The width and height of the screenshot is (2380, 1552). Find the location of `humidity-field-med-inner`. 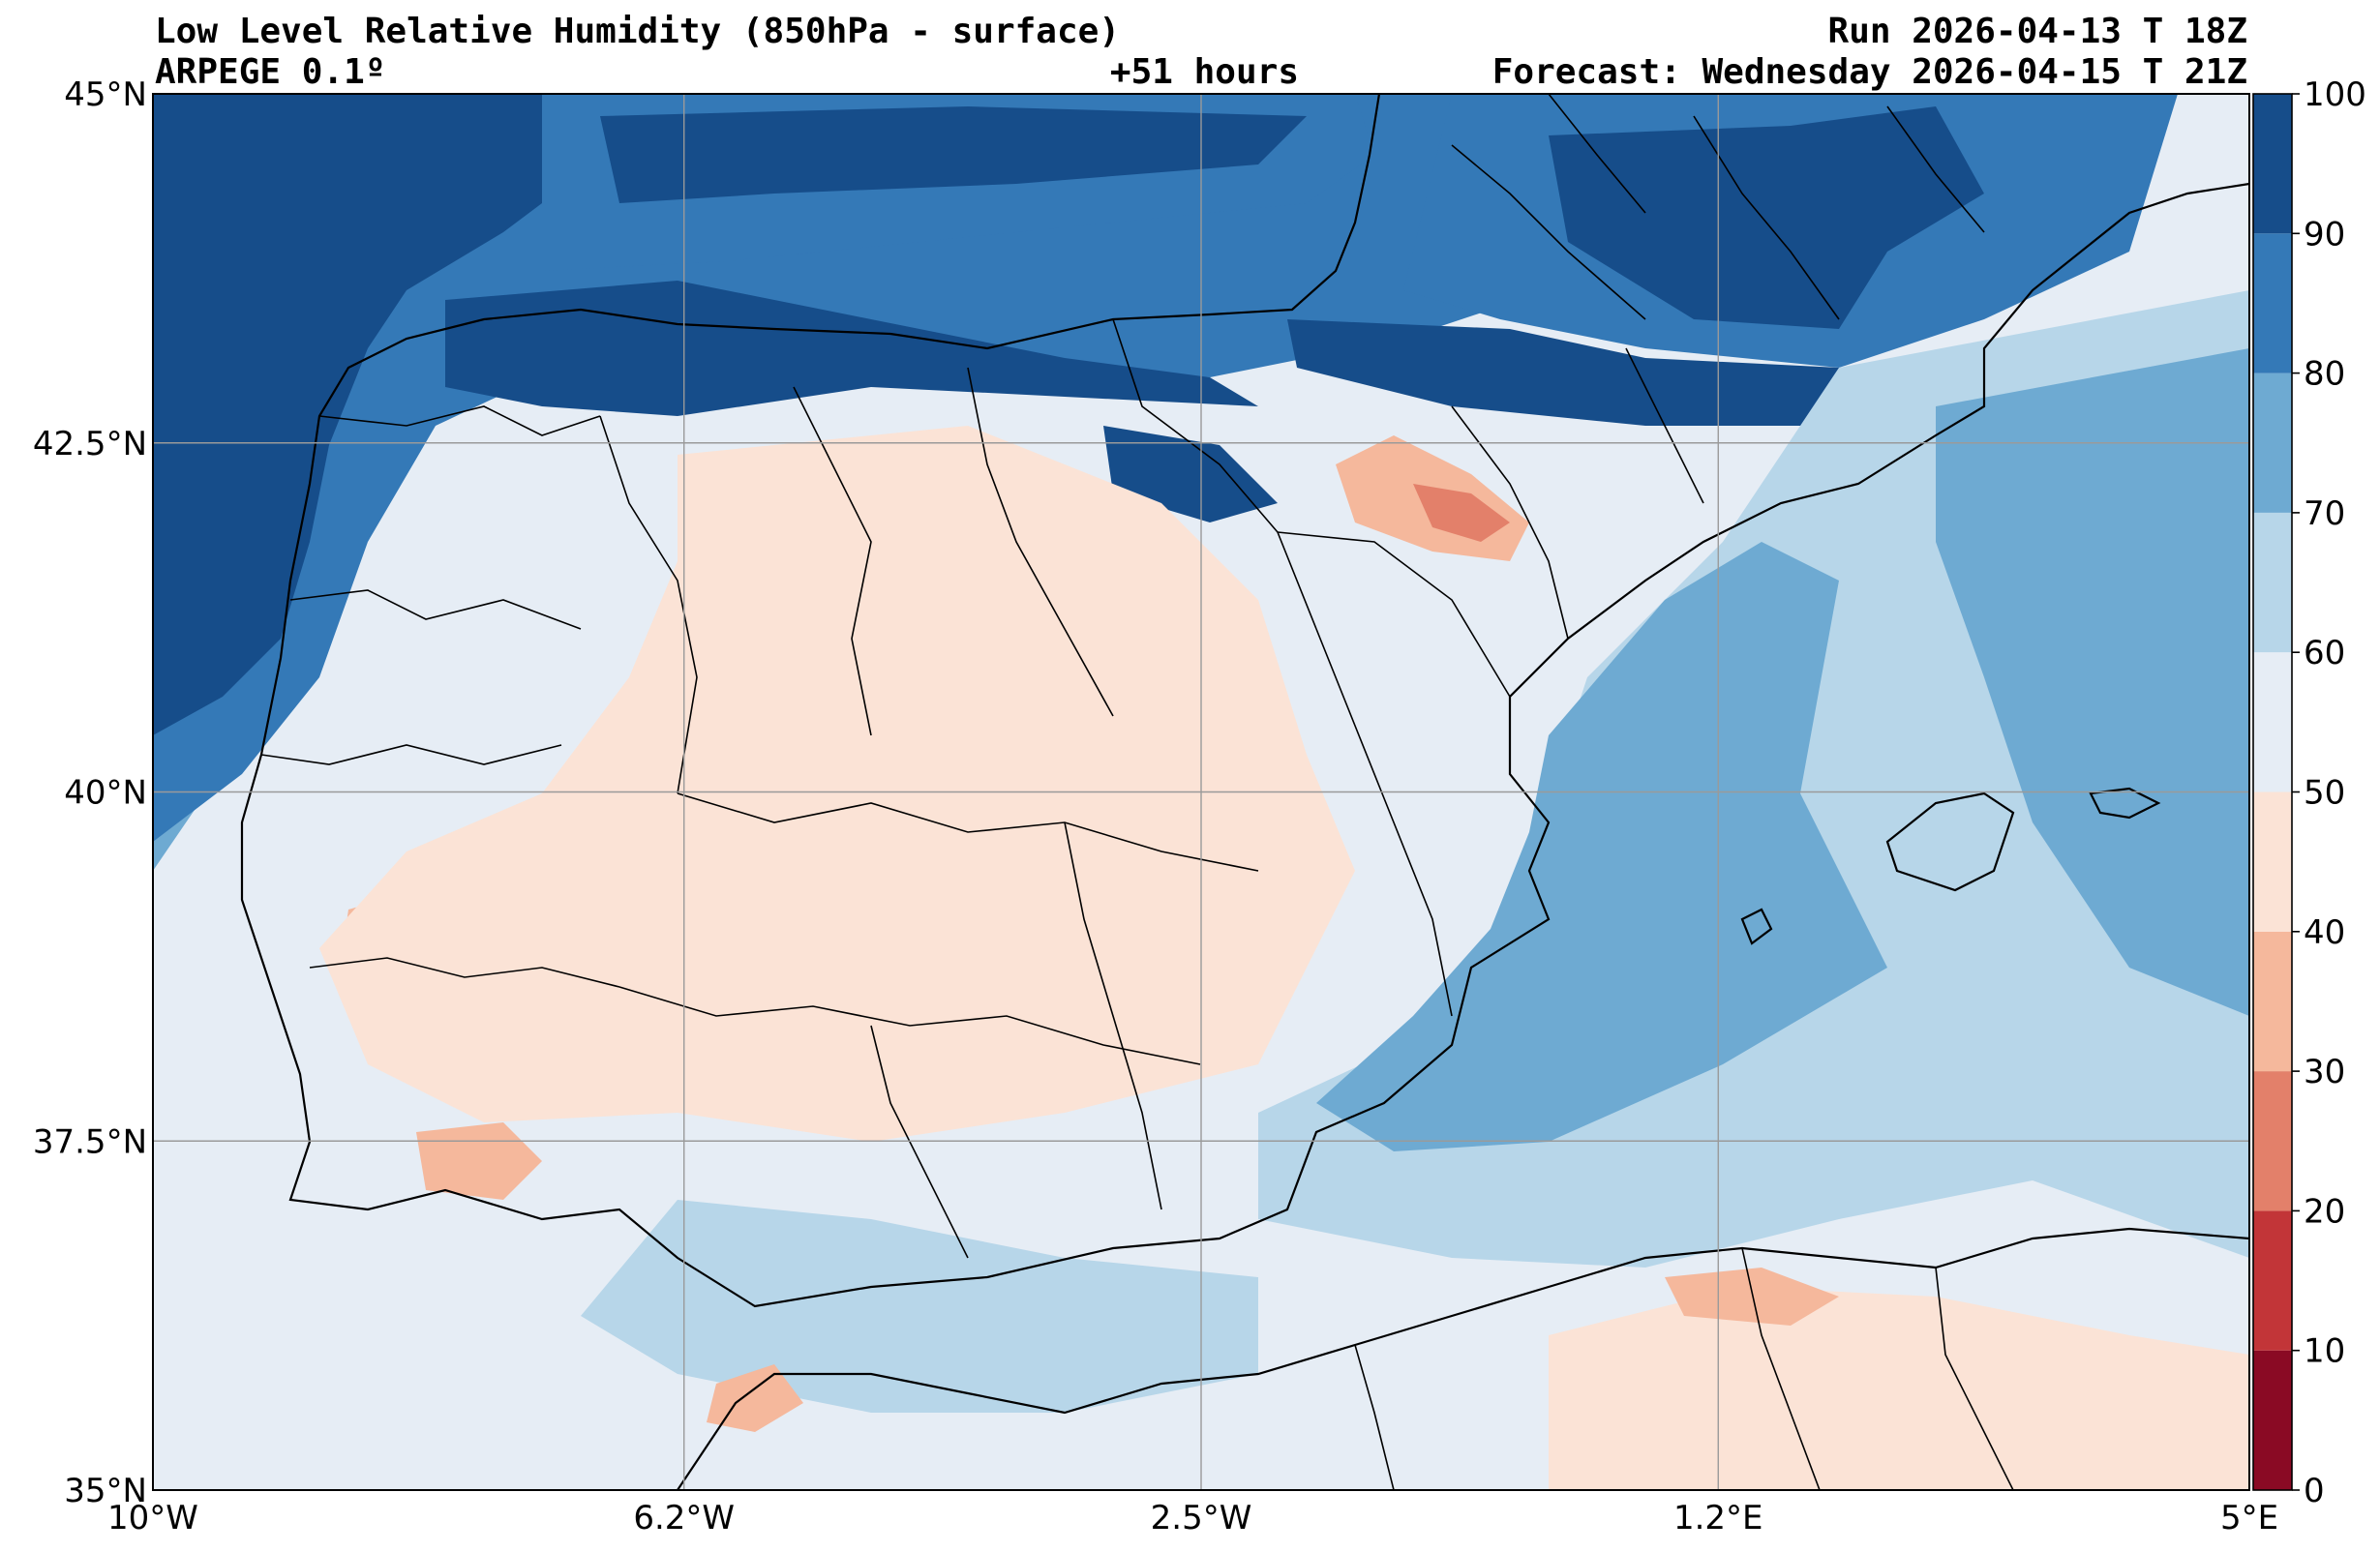

humidity-field-med-inner is located at coordinates (1601, 847).